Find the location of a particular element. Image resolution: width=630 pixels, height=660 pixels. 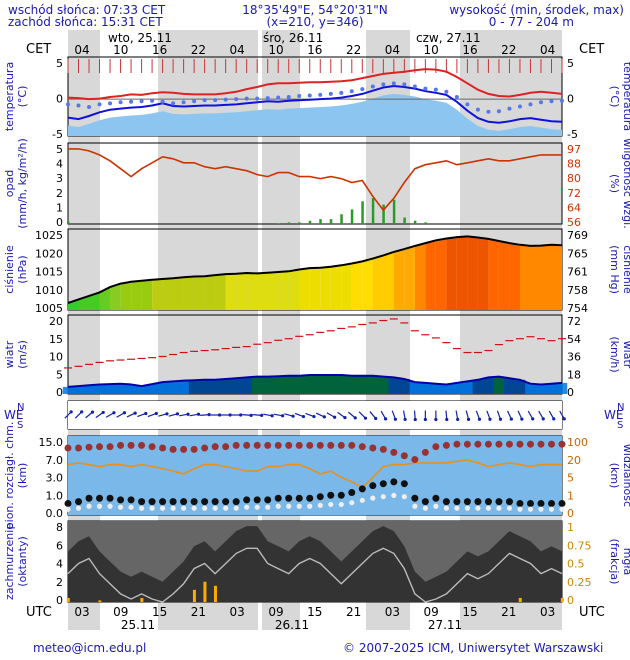

top-hour-tick: 04 is located at coordinates (237, 50).